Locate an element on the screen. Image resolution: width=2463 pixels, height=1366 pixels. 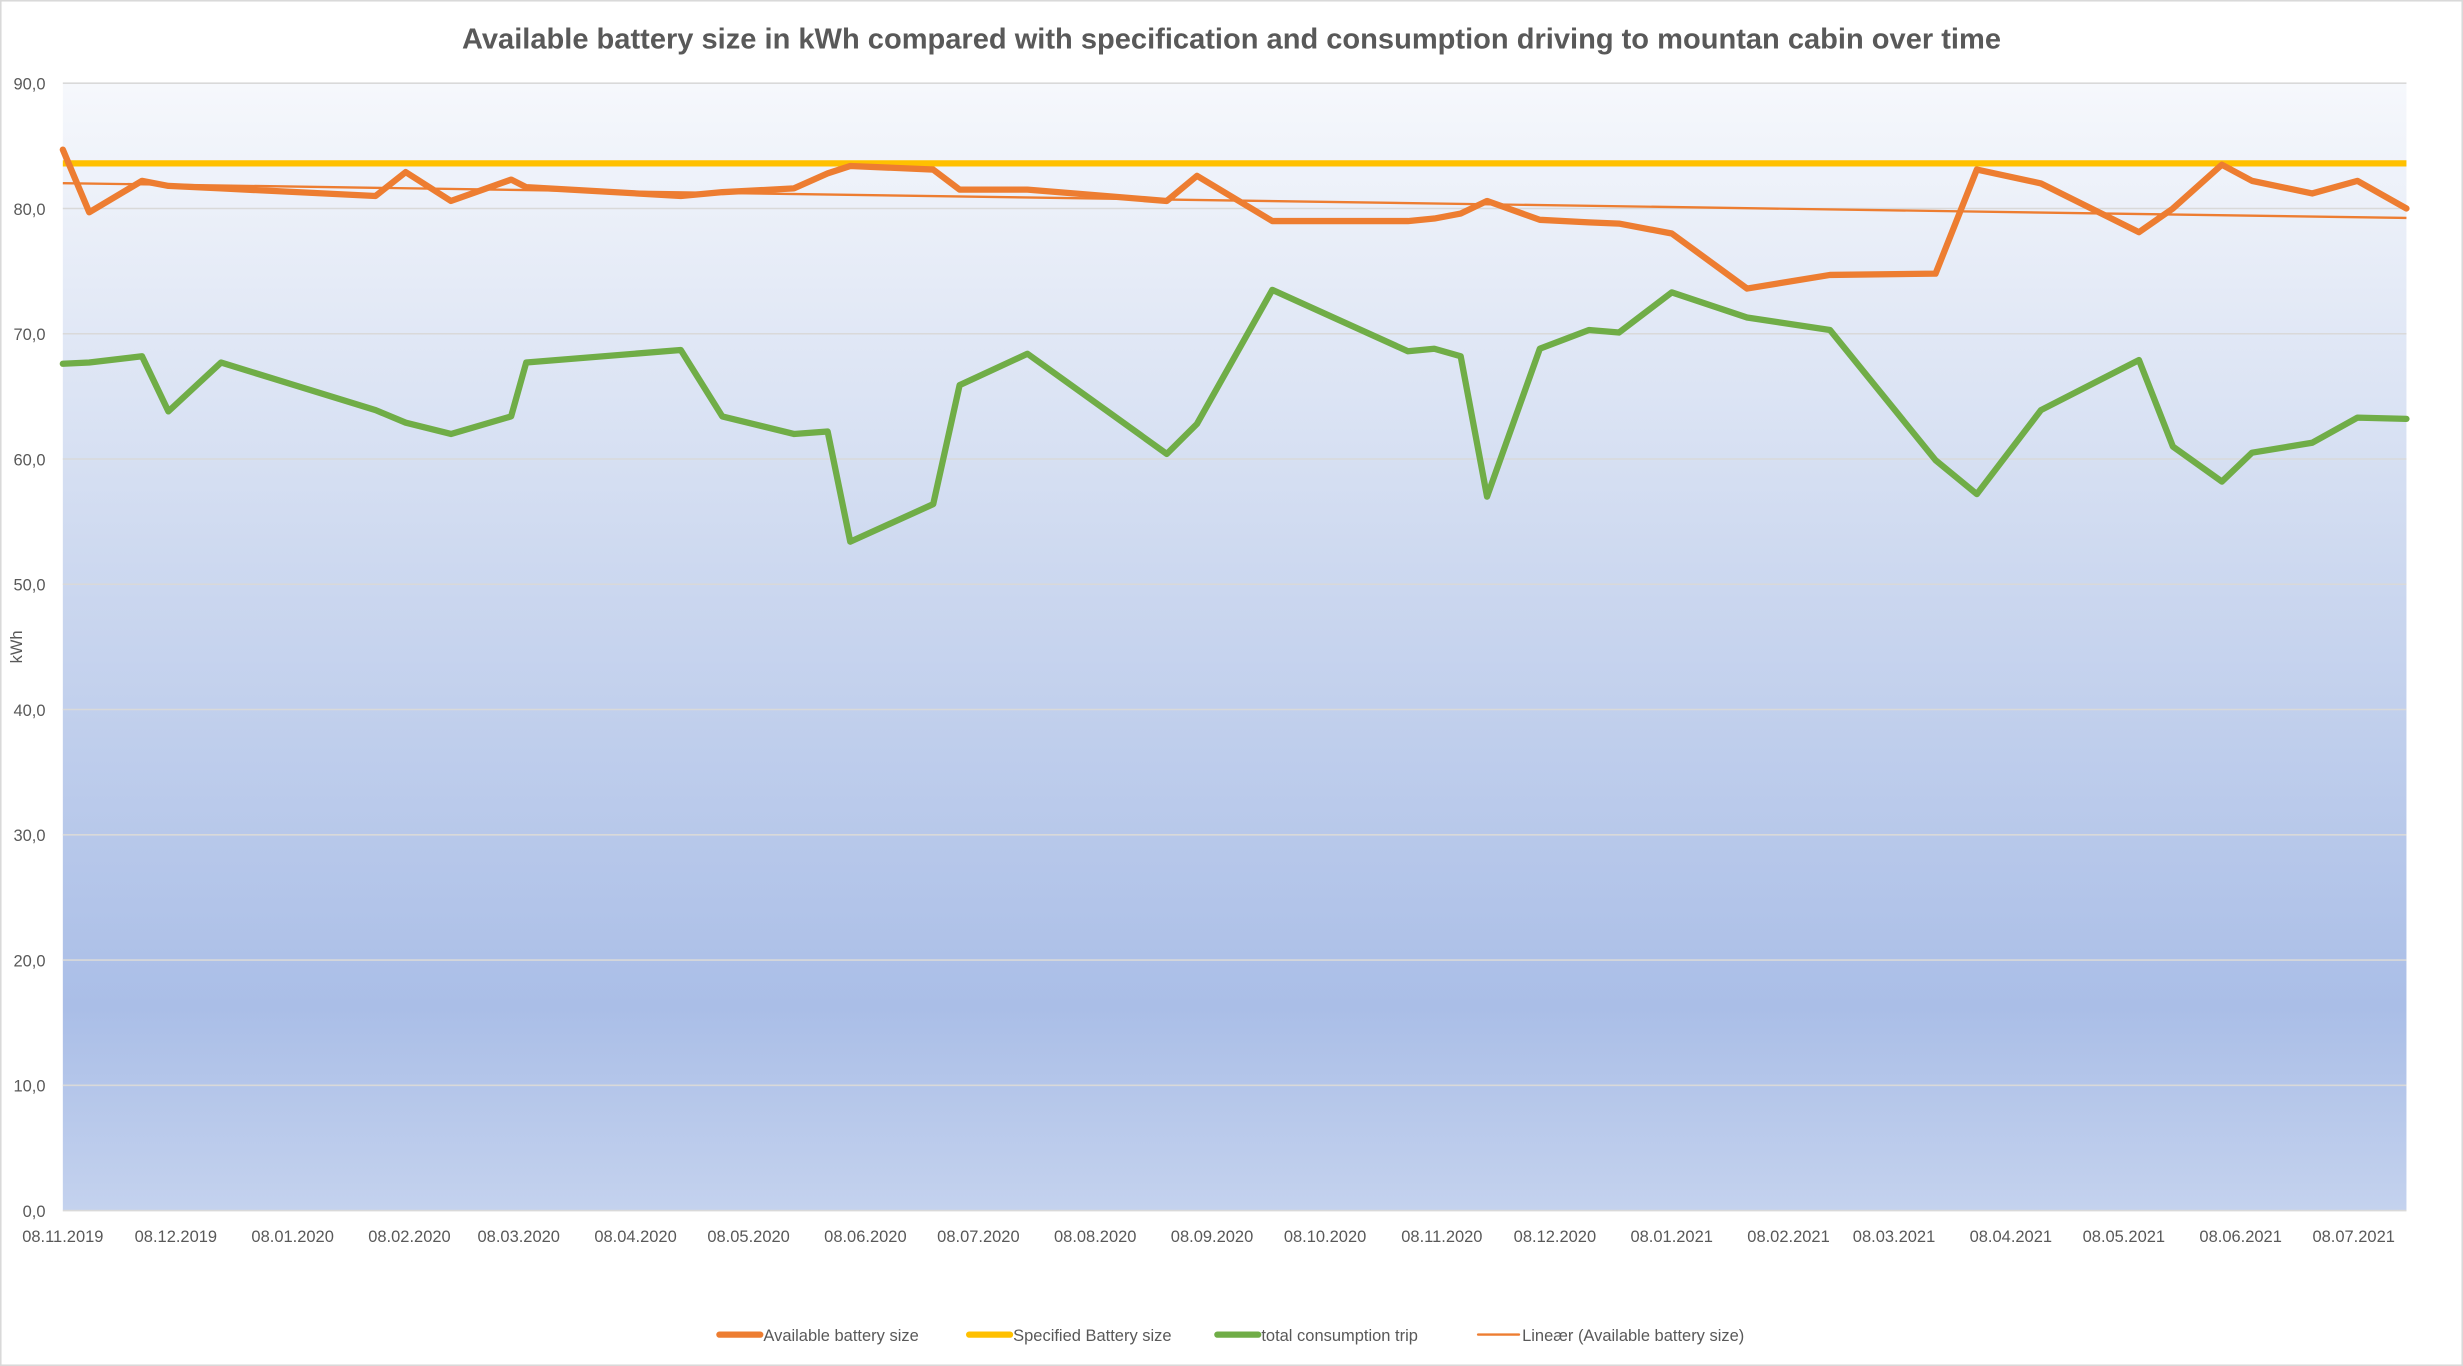
legend-label: Available battery size is located at coordinates (840, 1336).